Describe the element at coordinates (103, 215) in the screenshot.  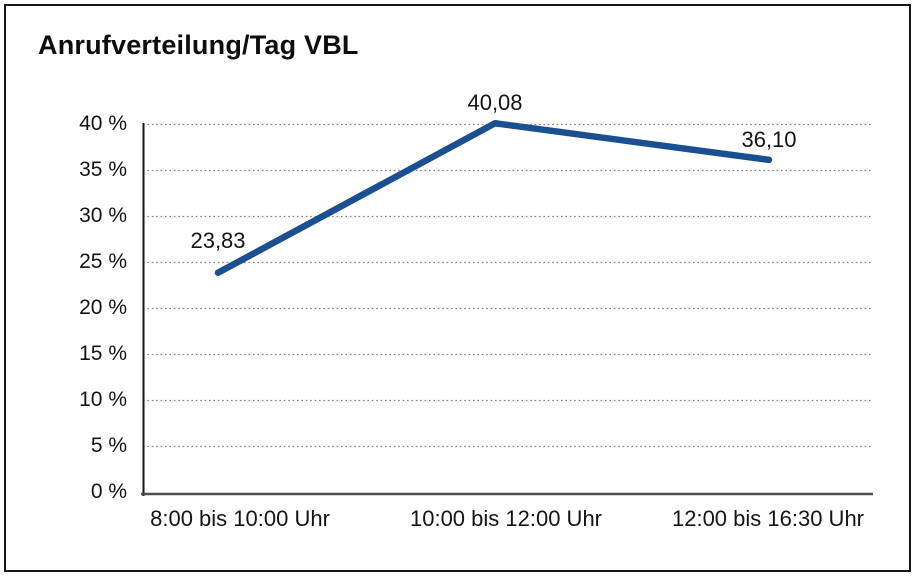
I see `y-tick-label: 30 %` at that location.